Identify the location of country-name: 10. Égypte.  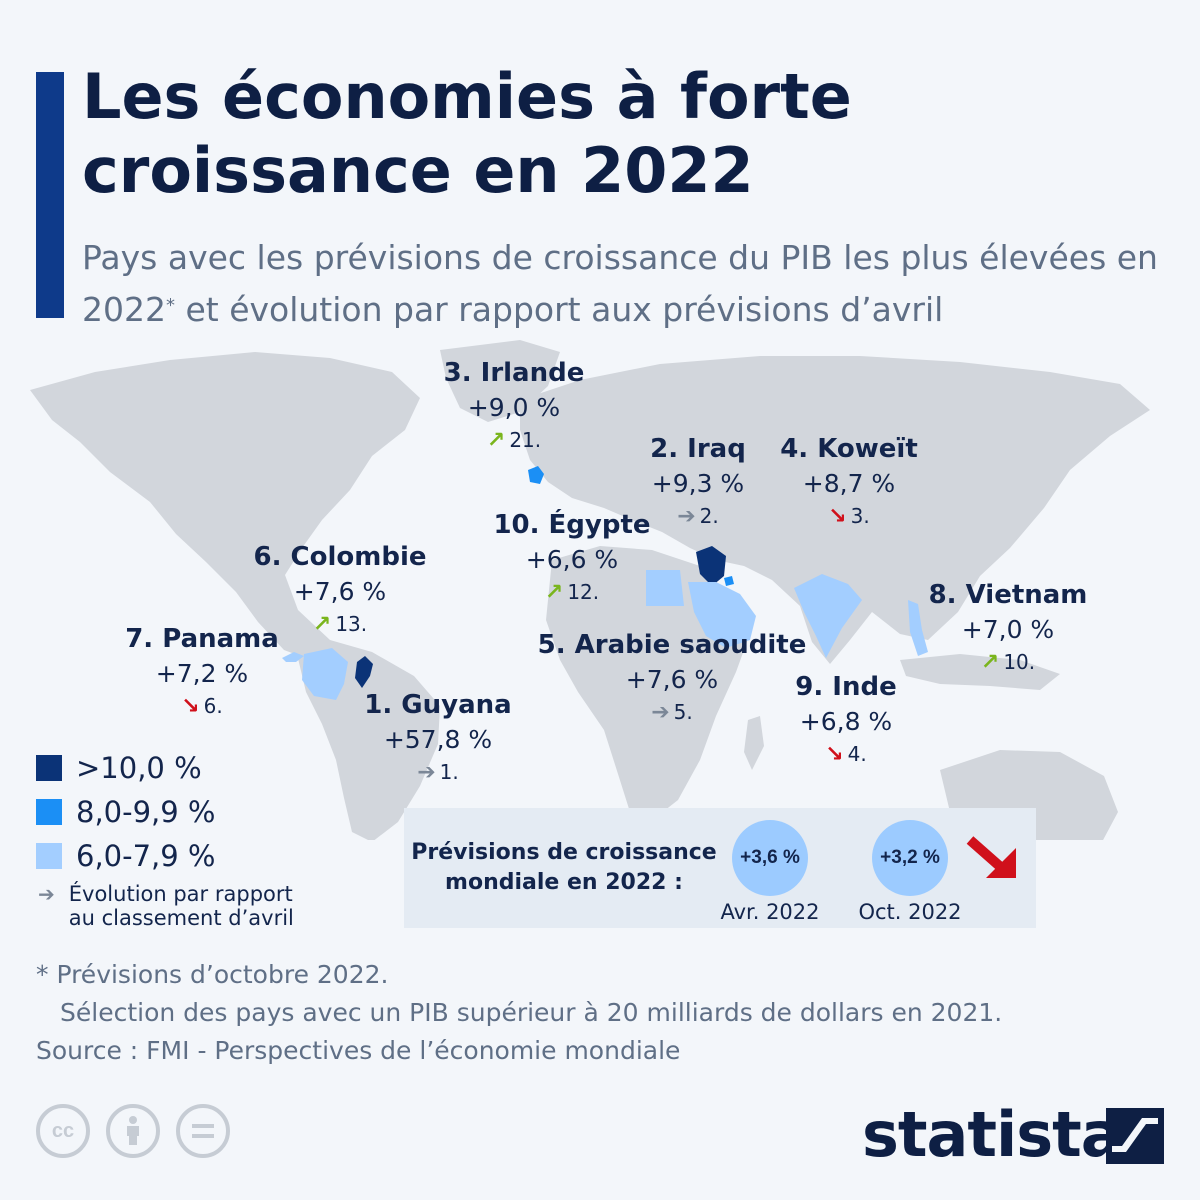
(572, 525).